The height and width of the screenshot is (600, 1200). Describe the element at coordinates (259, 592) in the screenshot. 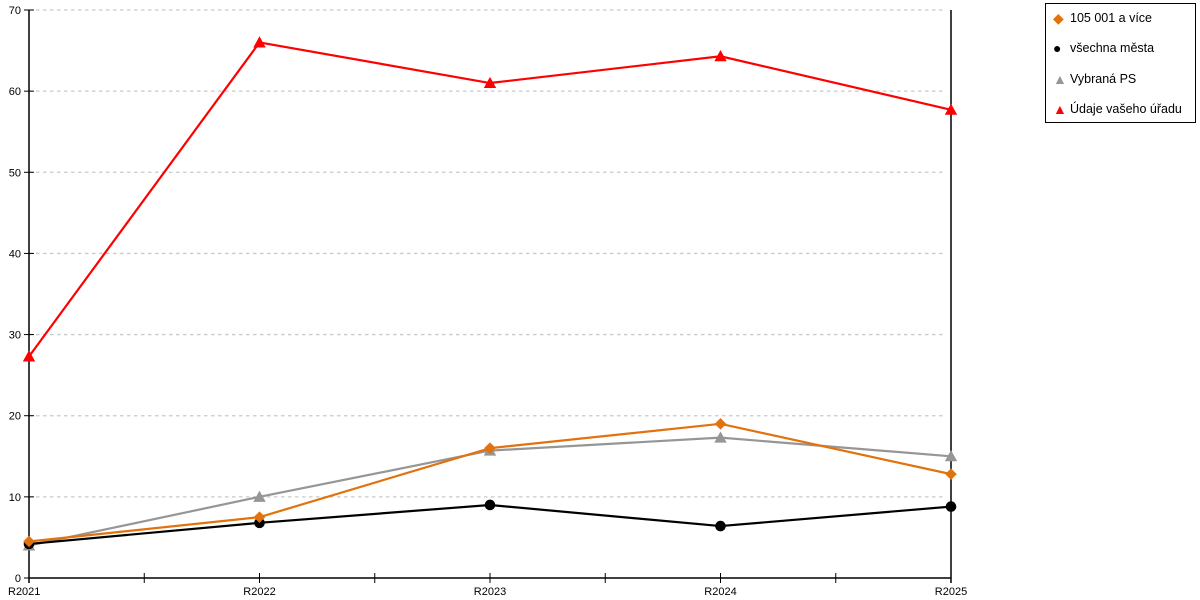

I see `x-axis-label-R2022: R2022` at that location.